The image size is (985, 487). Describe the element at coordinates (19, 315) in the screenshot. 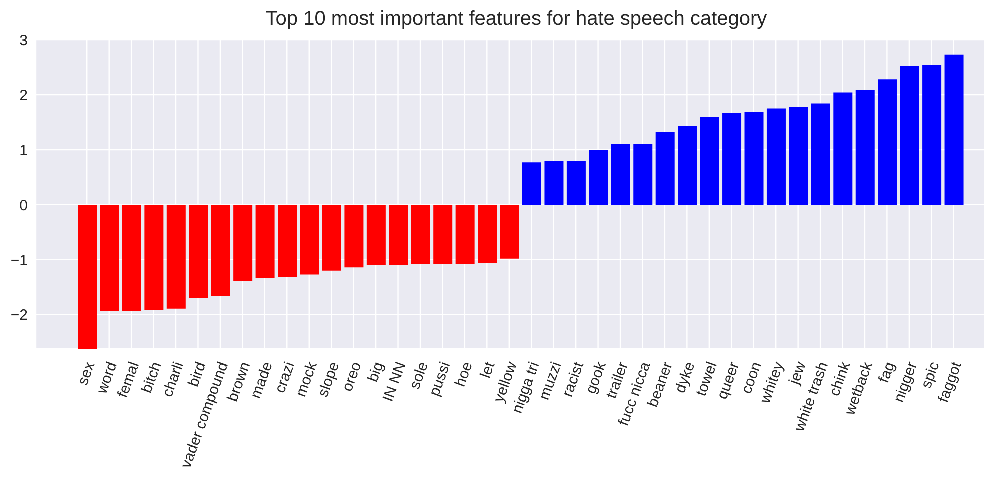

I see `y-tick-label: −2` at that location.